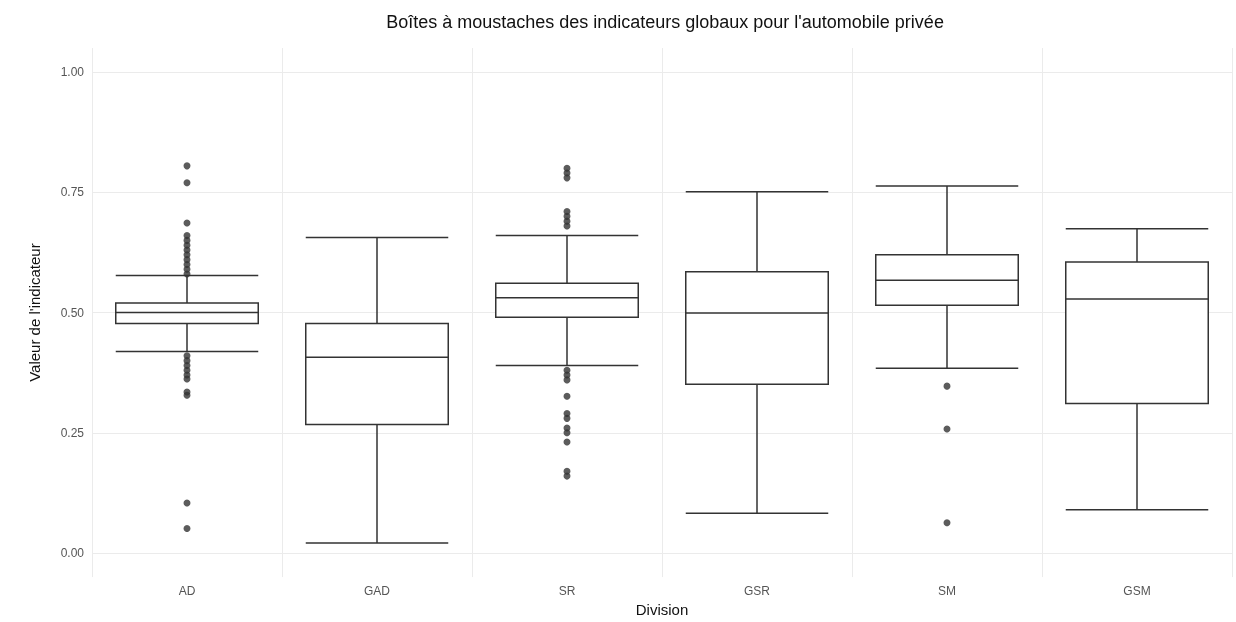 The image size is (1236, 622). I want to click on y-axis-title: Valeur de l'indicateur, so click(34, 312).